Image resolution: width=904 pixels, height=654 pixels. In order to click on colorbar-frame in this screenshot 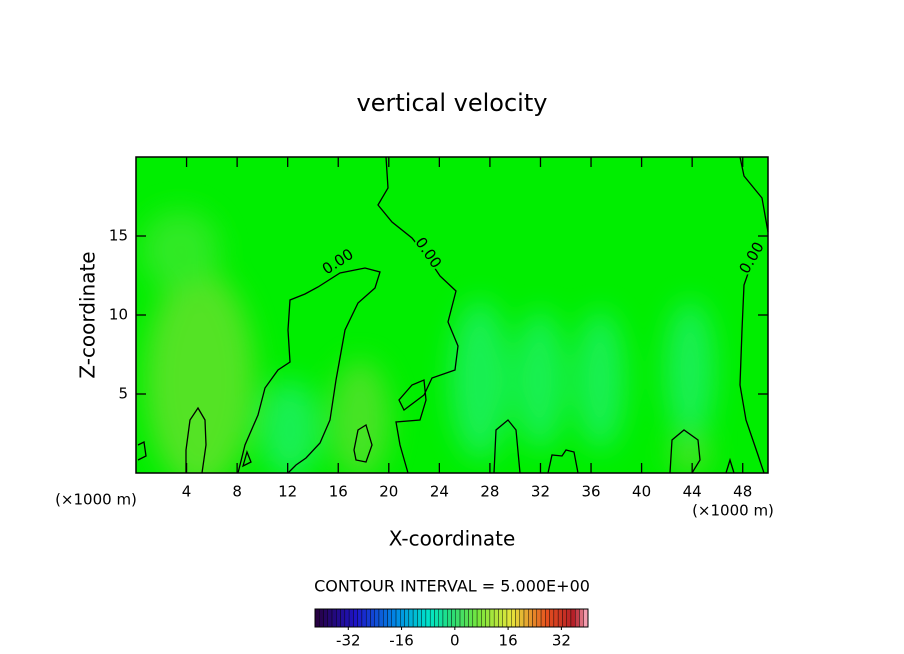, I will do `click(451, 618)`.